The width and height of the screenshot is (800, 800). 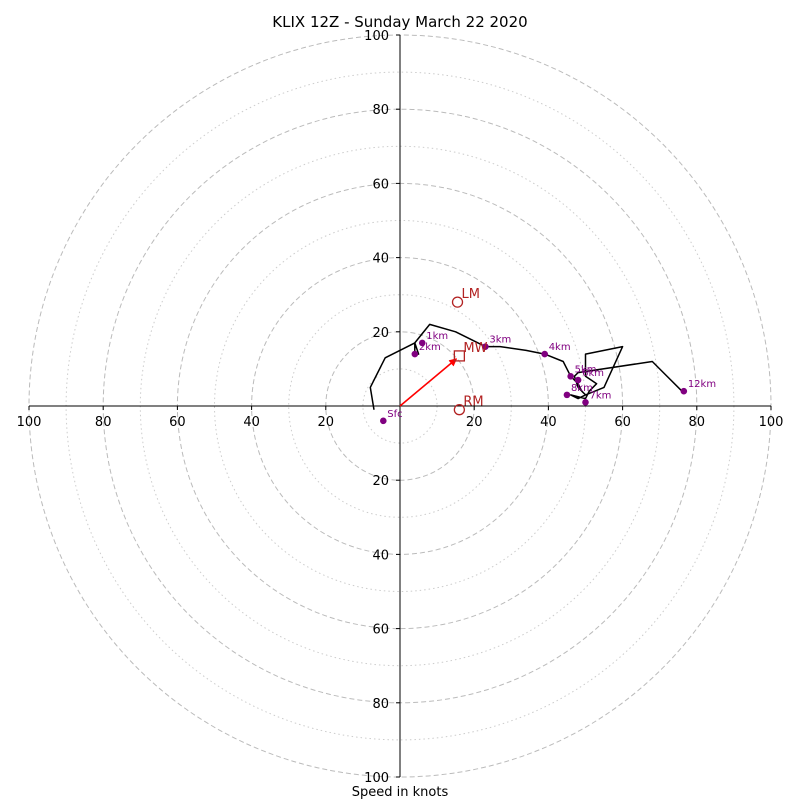 I want to click on storm-motion-markers: LM MW RM, so click(x=469, y=351).